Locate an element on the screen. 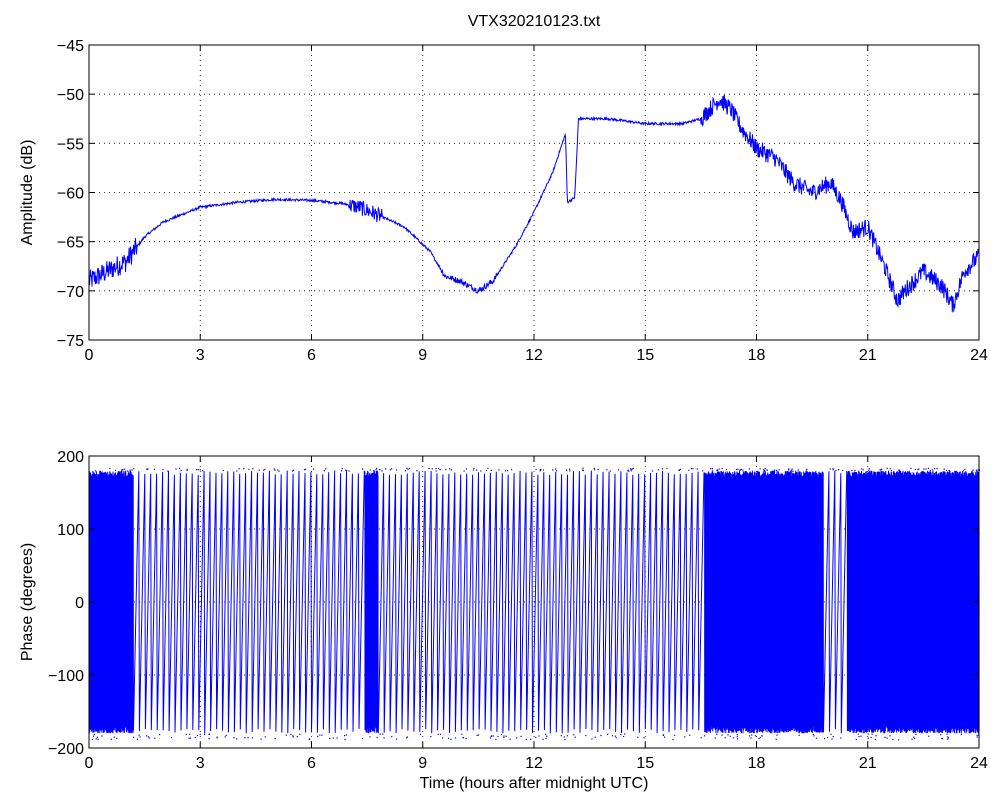 This screenshot has width=998, height=806. amplitude-ytick-label-5: −50 is located at coordinates (70, 95).